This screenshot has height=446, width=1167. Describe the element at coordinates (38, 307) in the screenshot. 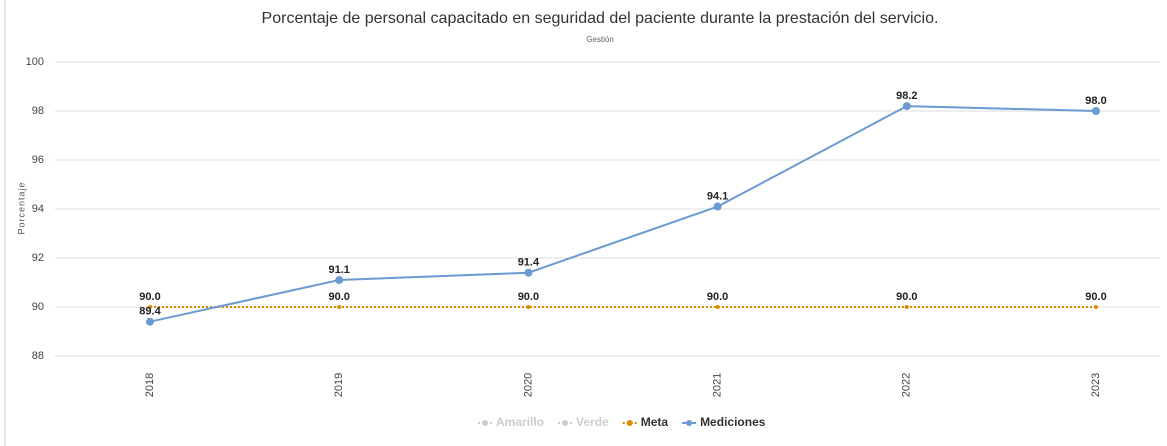

I see `y-tick-label: 90` at that location.